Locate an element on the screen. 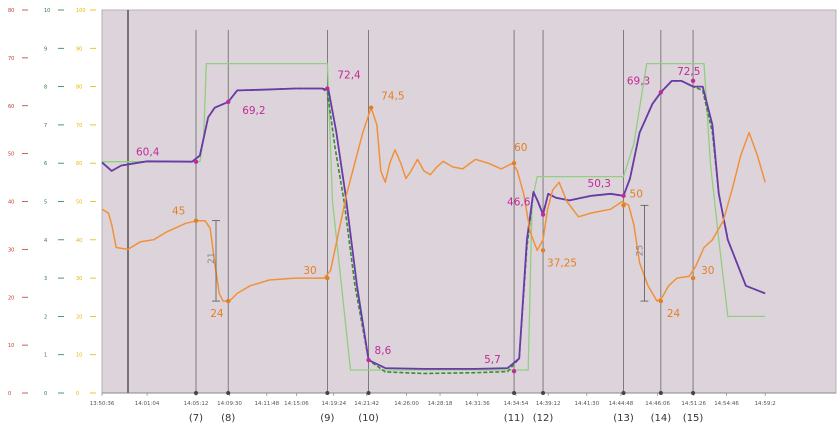  event-marker-label: (9) is located at coordinates (327, 418).